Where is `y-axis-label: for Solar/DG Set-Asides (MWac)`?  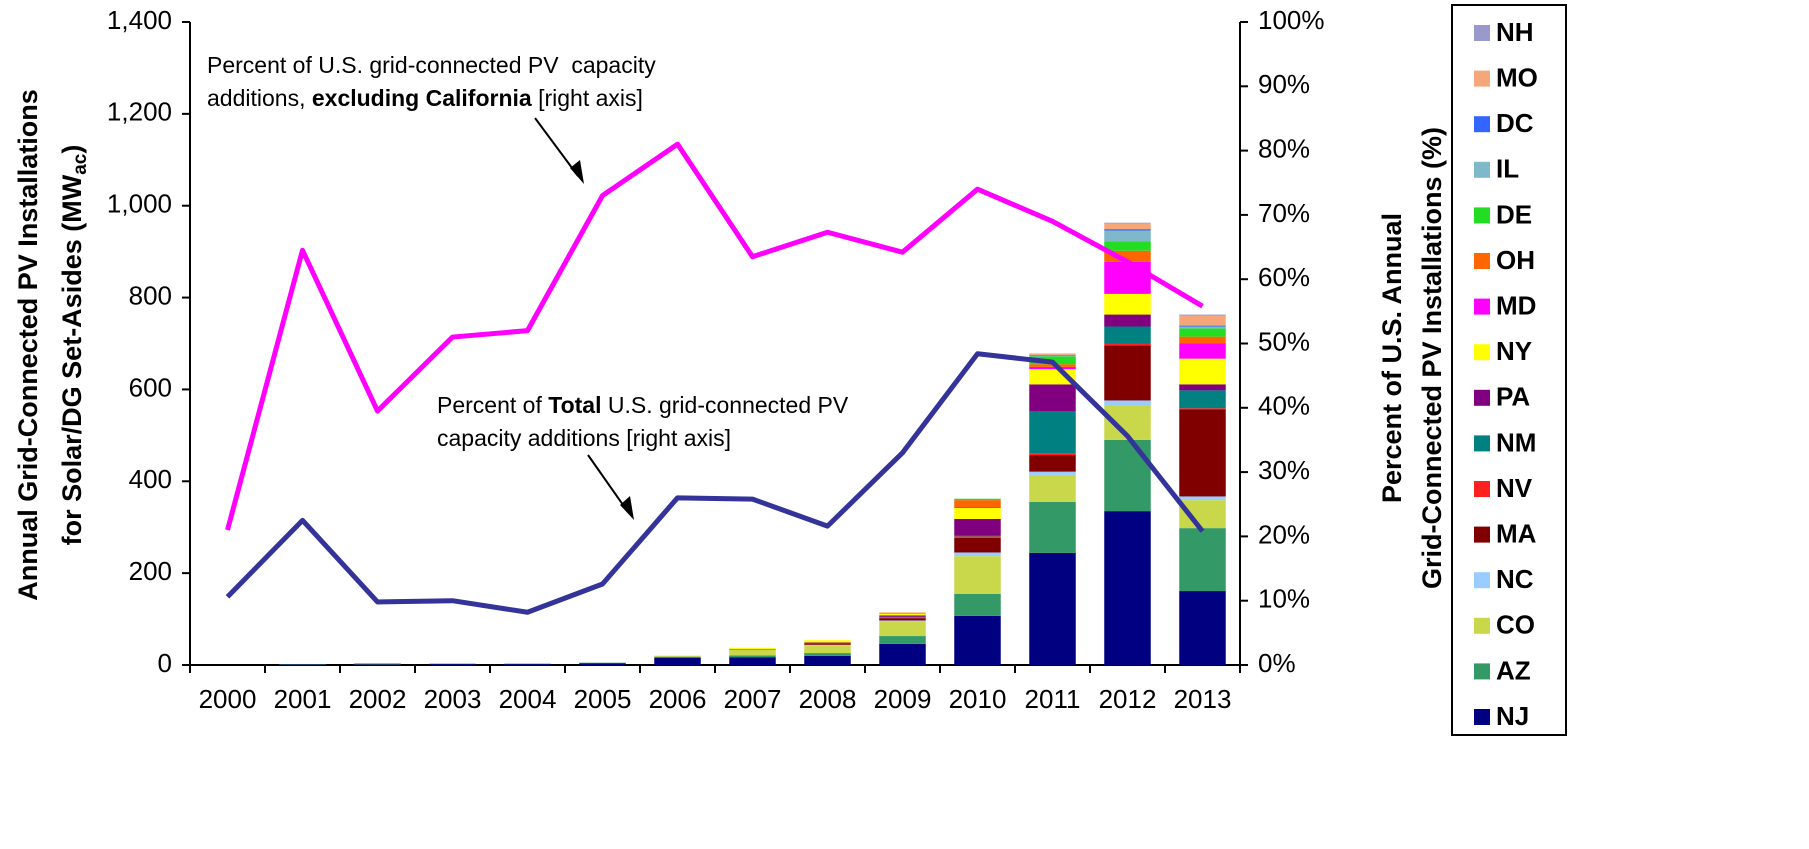
y-axis-label: for Solar/DG Set-Asides (MWac) is located at coordinates (74, 345).